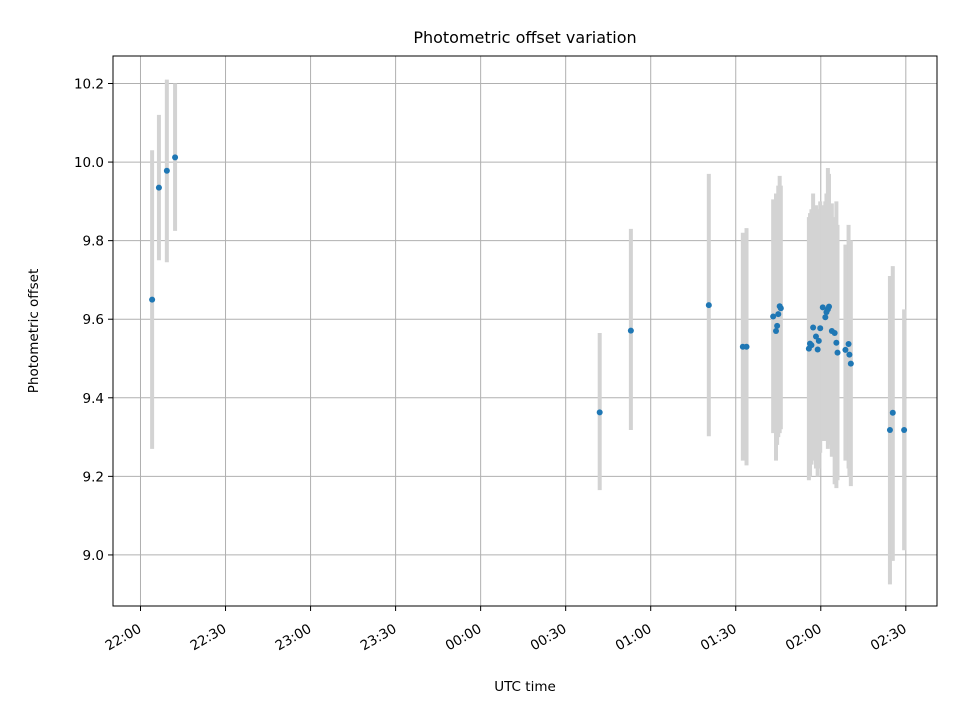 The width and height of the screenshot is (960, 720). I want to click on y-tick-label: 9.6, so click(93, 320).